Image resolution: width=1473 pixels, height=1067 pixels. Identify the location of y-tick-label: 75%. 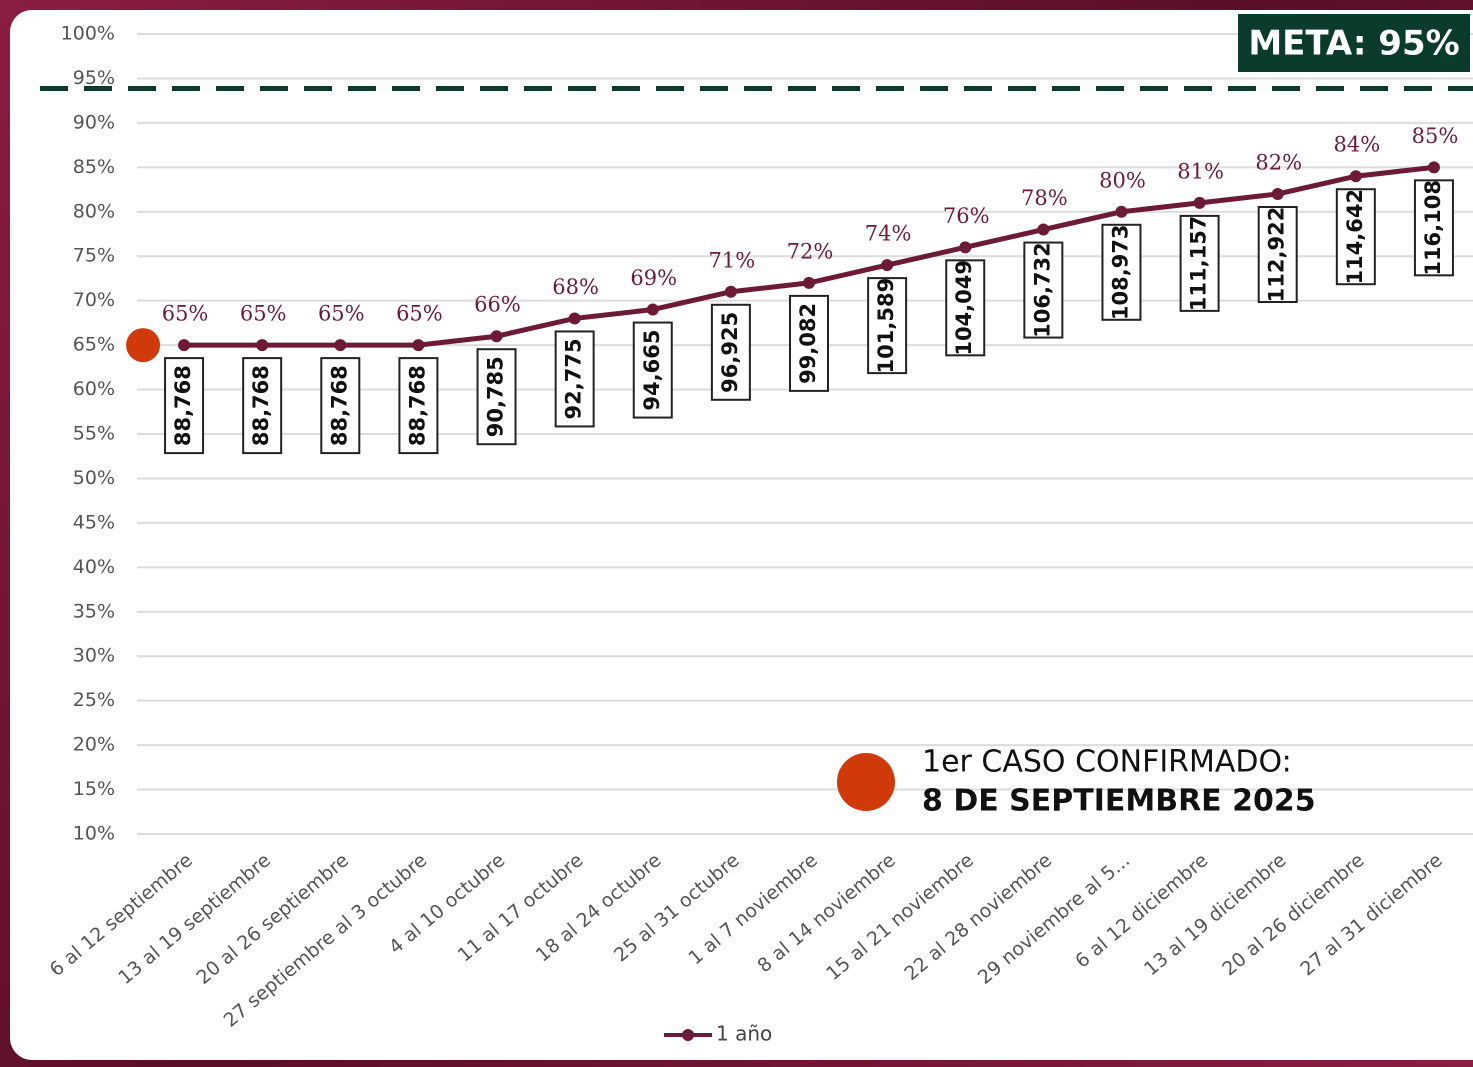
(94, 256).